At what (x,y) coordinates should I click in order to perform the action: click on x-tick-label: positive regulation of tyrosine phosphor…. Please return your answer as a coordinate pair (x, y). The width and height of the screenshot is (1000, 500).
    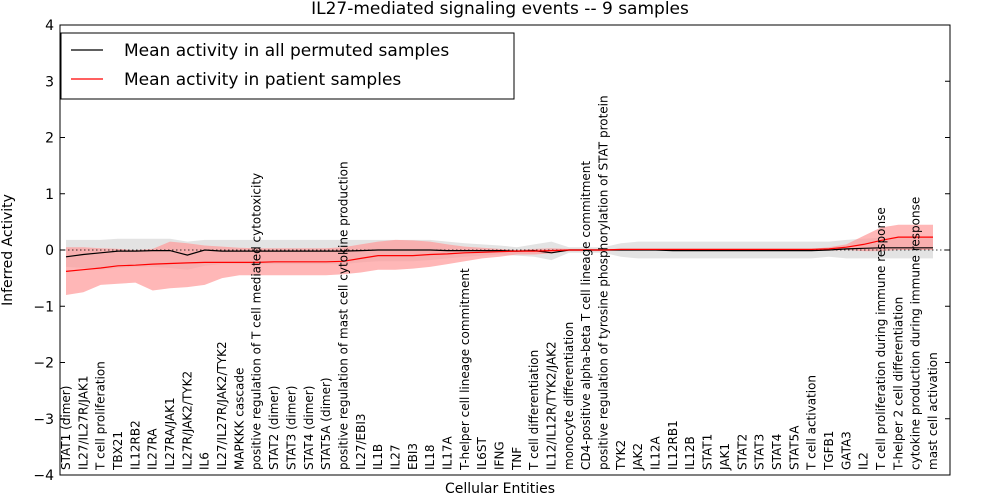
    Looking at the image, I should click on (604, 282).